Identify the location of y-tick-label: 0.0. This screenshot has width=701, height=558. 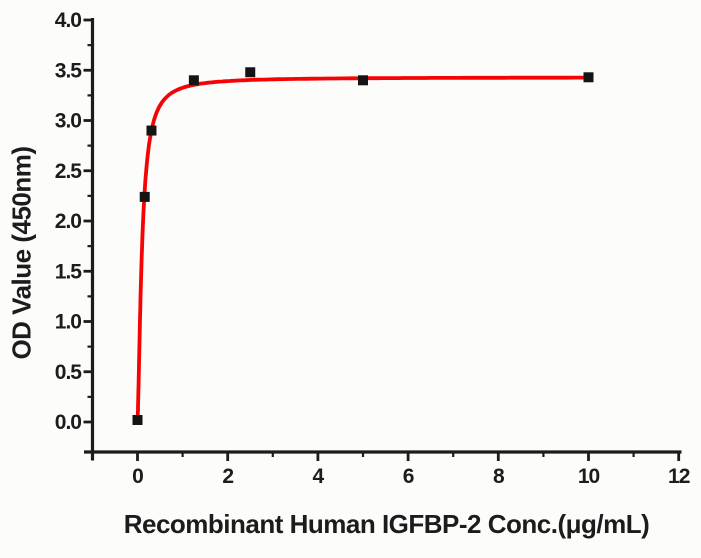
(68, 422).